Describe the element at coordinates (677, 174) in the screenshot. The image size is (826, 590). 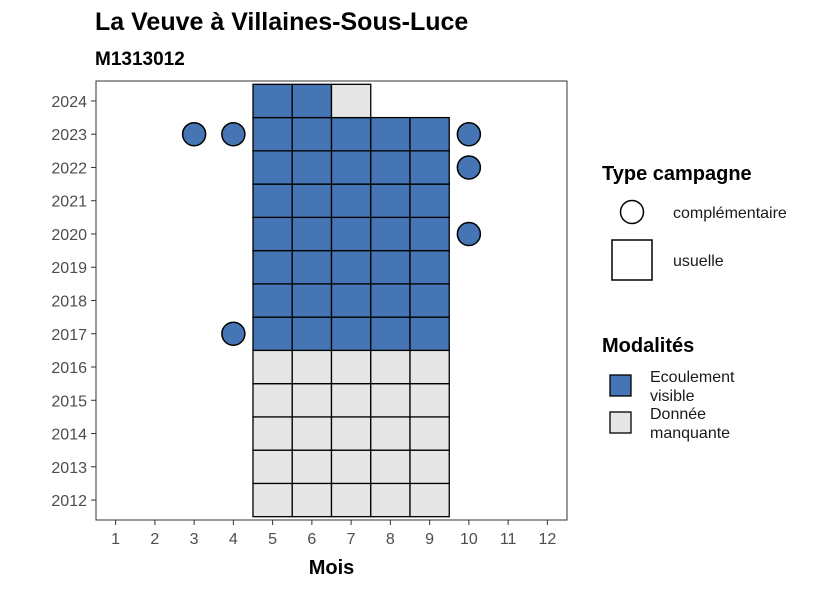
I see `legend-type-title: Type campagne` at that location.